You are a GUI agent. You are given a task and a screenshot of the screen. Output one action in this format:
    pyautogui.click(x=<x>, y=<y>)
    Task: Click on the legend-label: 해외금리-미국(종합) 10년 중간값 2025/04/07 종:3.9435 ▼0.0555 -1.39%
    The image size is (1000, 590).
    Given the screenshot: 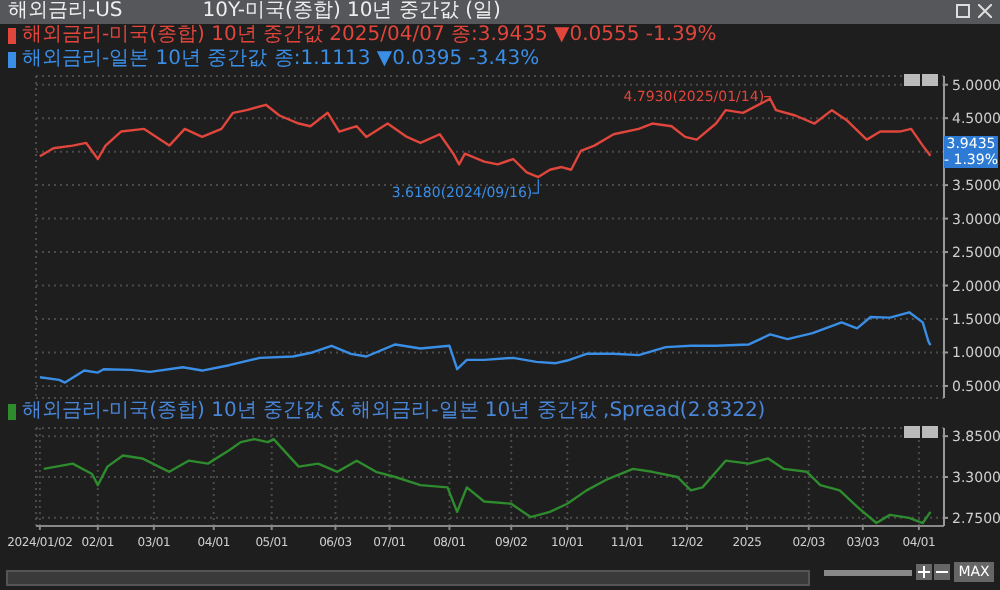 What is the action you would take?
    pyautogui.click(x=369, y=36)
    